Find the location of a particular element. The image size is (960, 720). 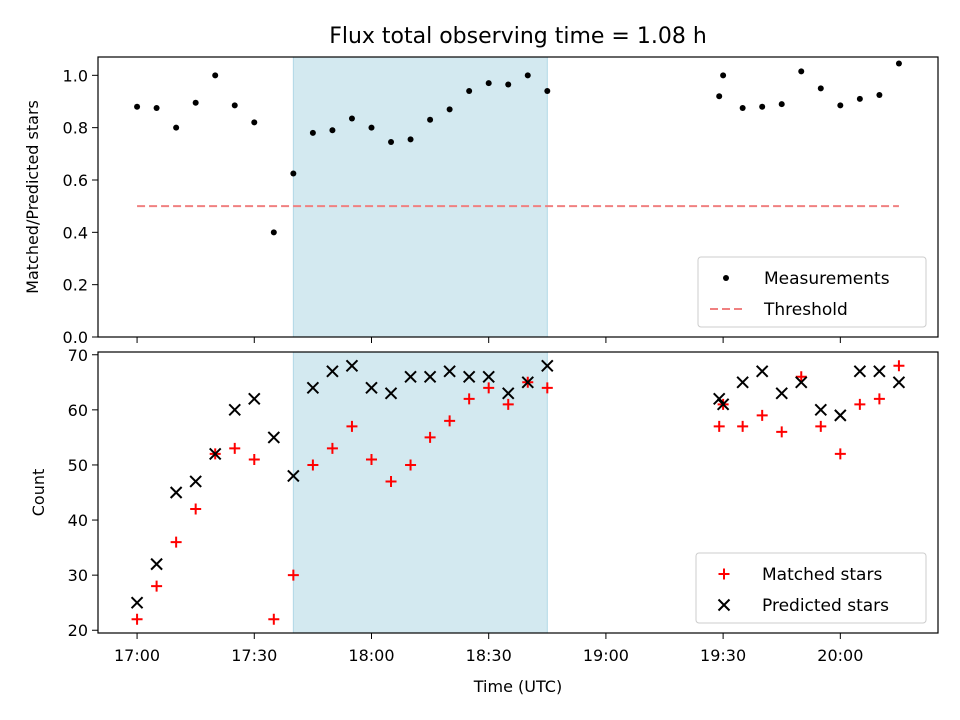

top-ytick-label: 1.0 is located at coordinates (75, 75).